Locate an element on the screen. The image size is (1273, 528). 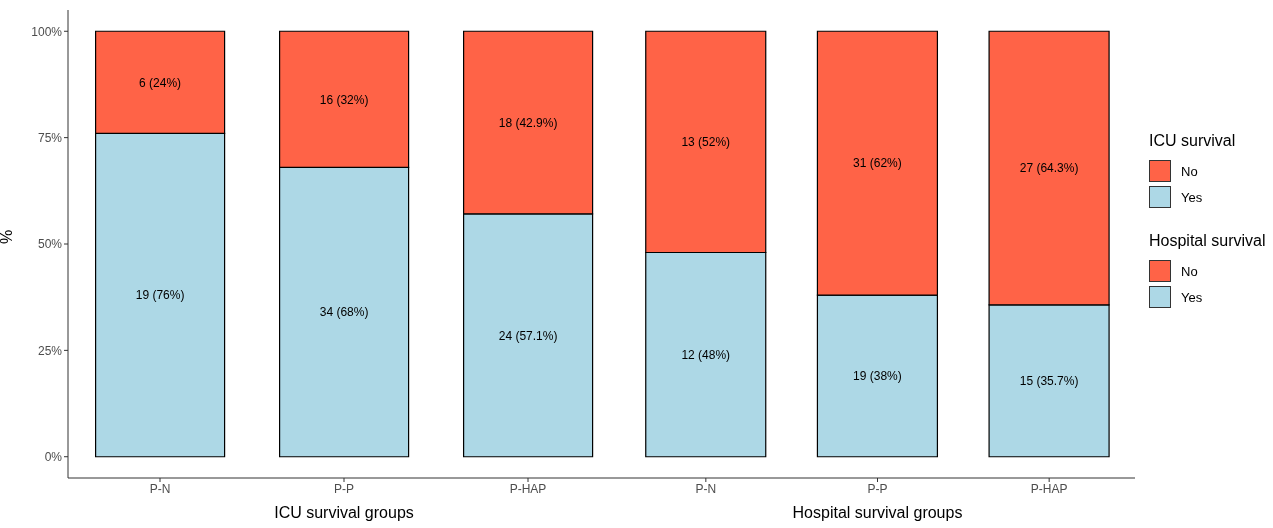
legend-title: ICU survival is located at coordinates (1193, 141).